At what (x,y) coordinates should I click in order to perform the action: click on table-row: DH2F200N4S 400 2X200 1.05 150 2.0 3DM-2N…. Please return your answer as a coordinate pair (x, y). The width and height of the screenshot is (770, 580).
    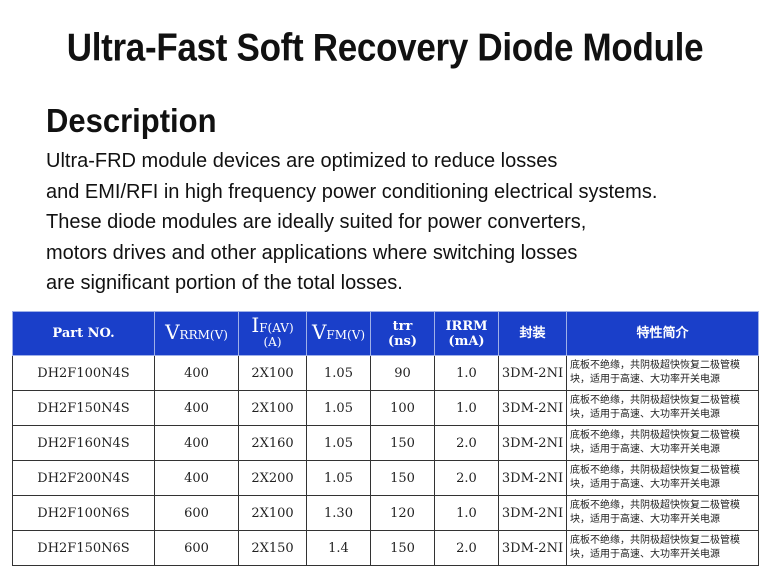
    Looking at the image, I should click on (385, 478).